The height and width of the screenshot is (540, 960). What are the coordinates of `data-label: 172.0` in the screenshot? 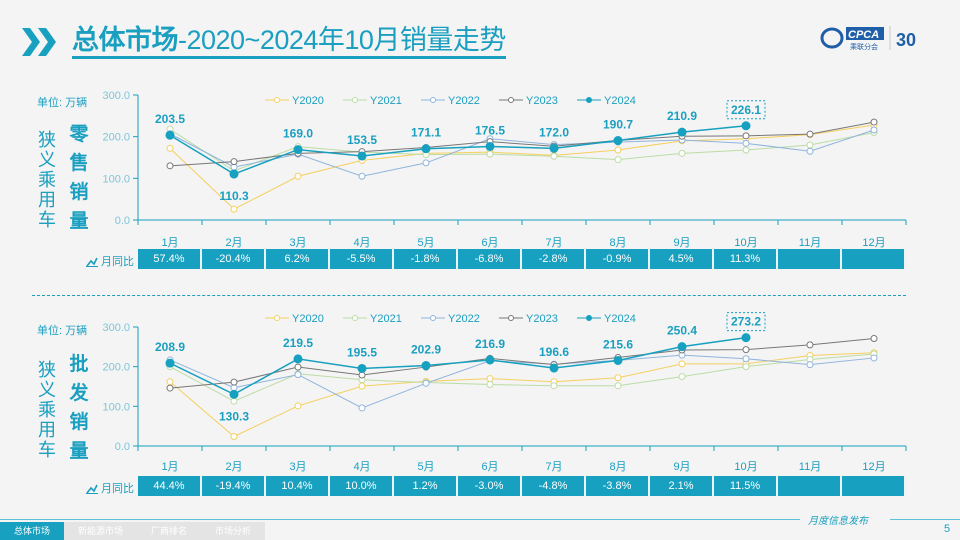 It's located at (554, 132).